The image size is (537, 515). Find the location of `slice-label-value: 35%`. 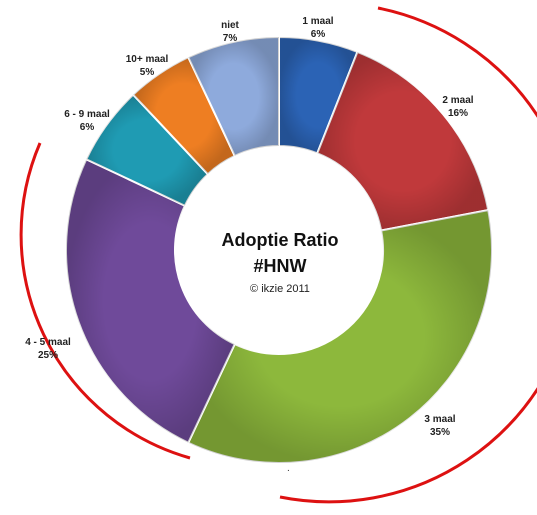

slice-label-value: 35% is located at coordinates (440, 432).